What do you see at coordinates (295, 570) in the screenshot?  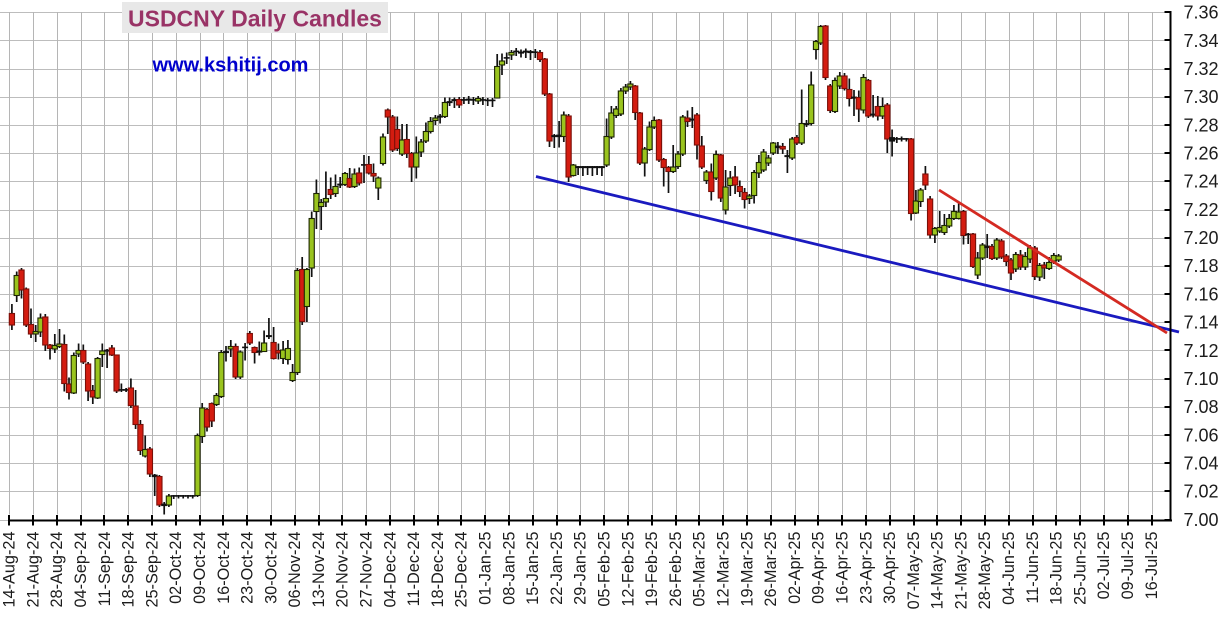 I see `svg-text: 06-Nov-24` at bounding box center [295, 570].